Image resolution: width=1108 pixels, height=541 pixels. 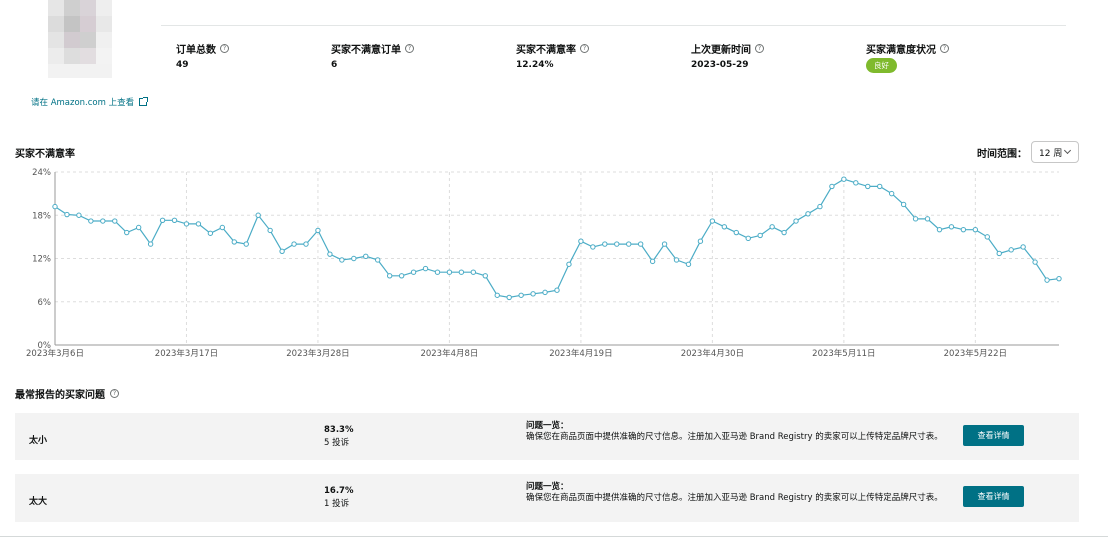 What do you see at coordinates (366, 50) in the screenshot?
I see `metric-label: 买家不满意订单` at bounding box center [366, 50].